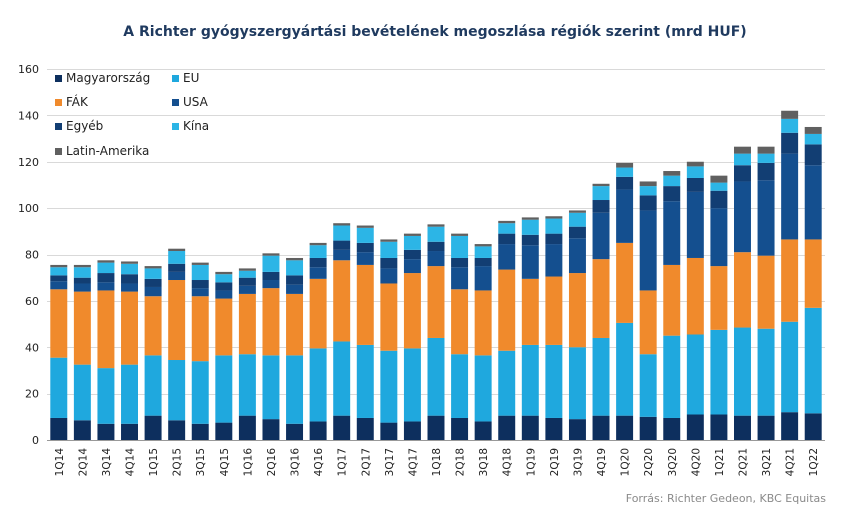 This screenshot has width=850, height=511. I want to click on x-tick-label: 2Q15, so click(178, 462).